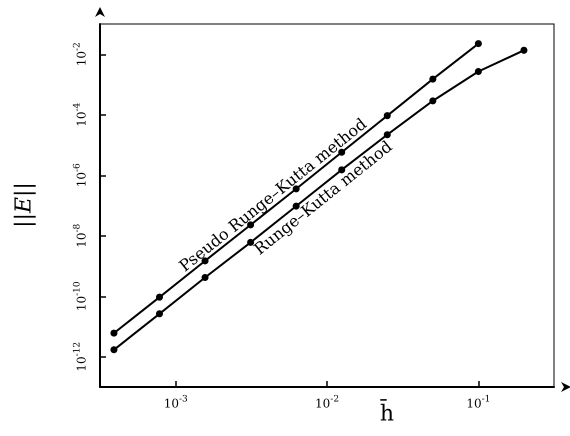 The height and width of the screenshot is (436, 570). I want to click on y-tick-label: 10-4, so click(80, 114).